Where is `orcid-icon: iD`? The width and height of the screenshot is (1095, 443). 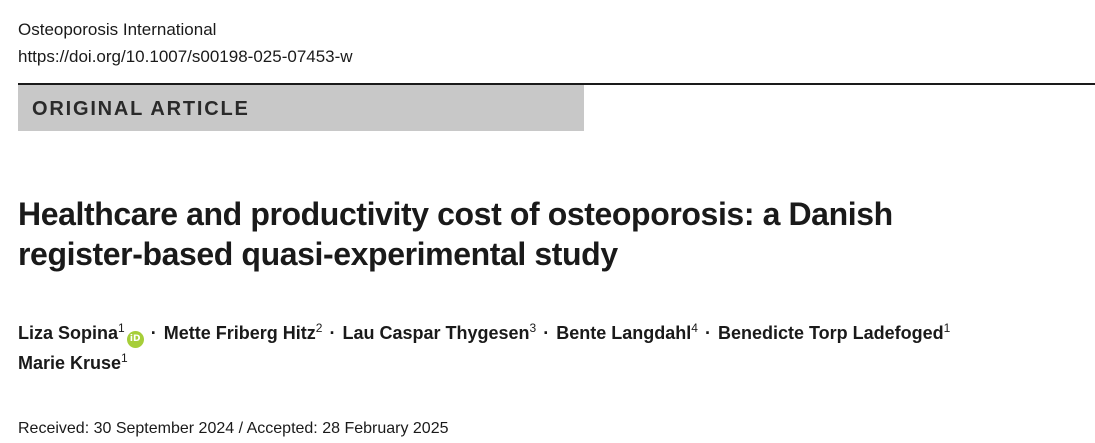
orcid-icon: iD is located at coordinates (135, 339).